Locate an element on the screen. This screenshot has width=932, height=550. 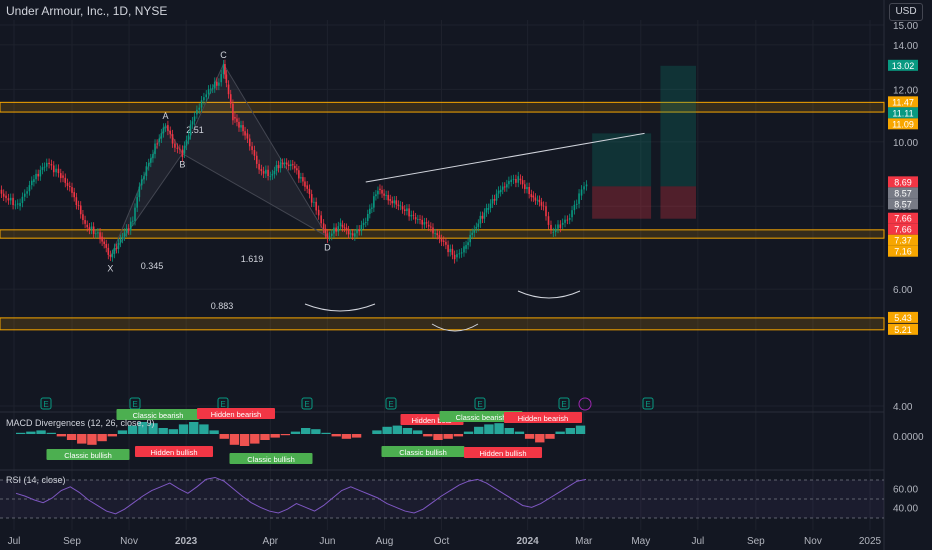
long-position-stop is located at coordinates (678, 202).